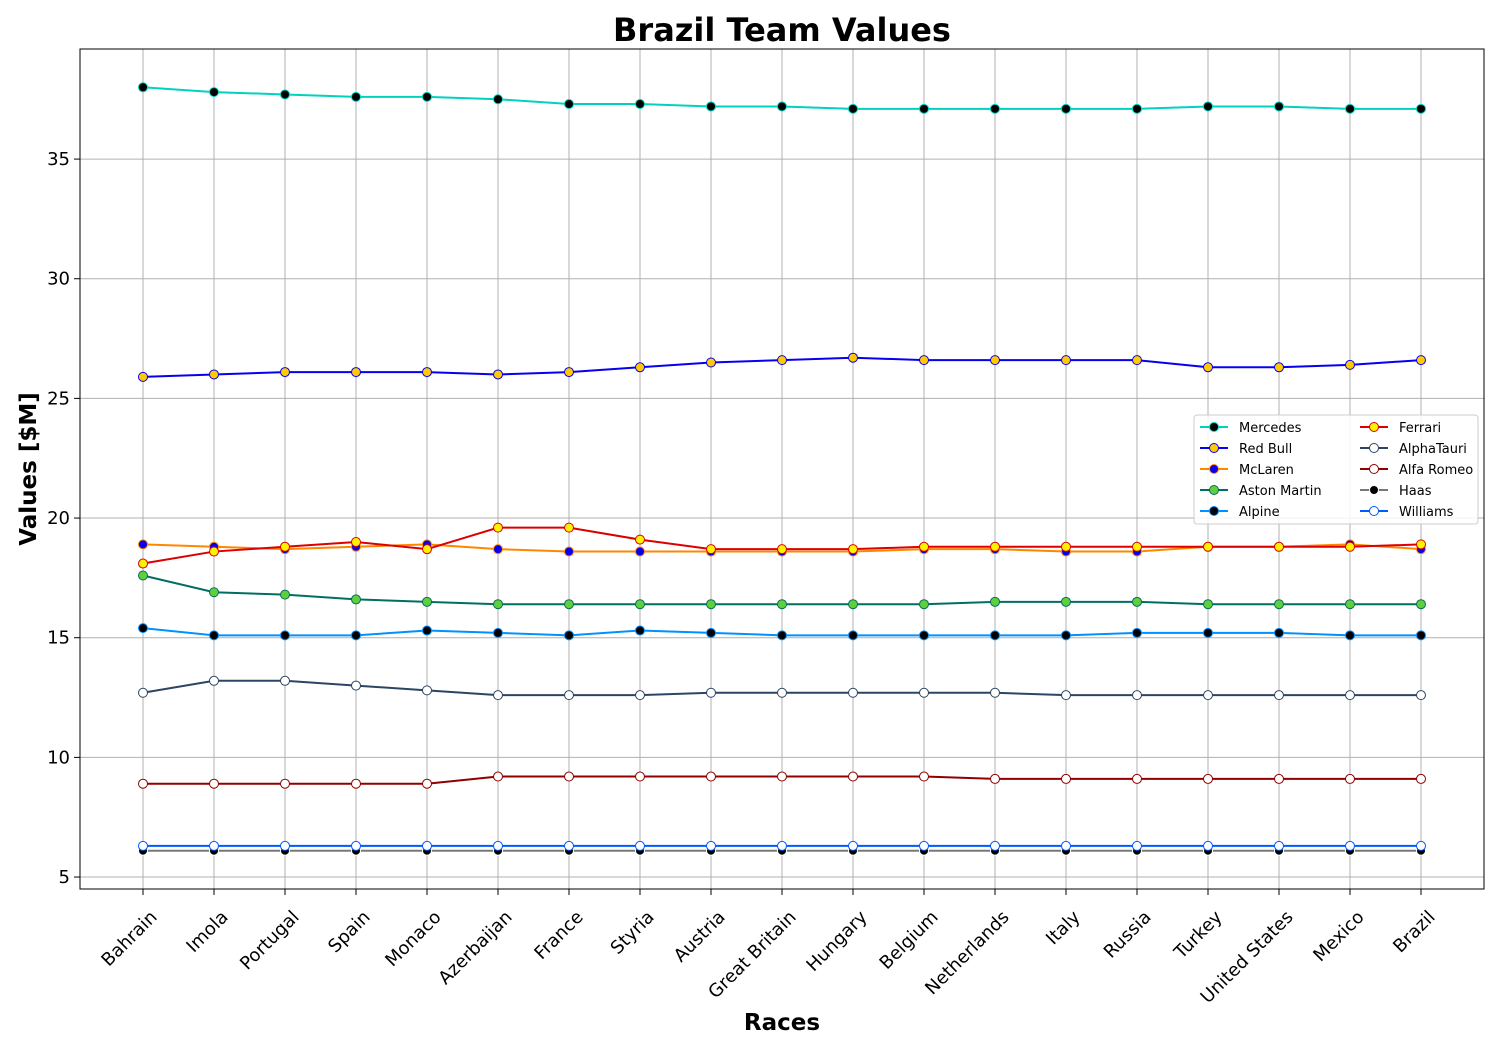  I want to click on legend-item: AlphaTauri, so click(1413, 449).